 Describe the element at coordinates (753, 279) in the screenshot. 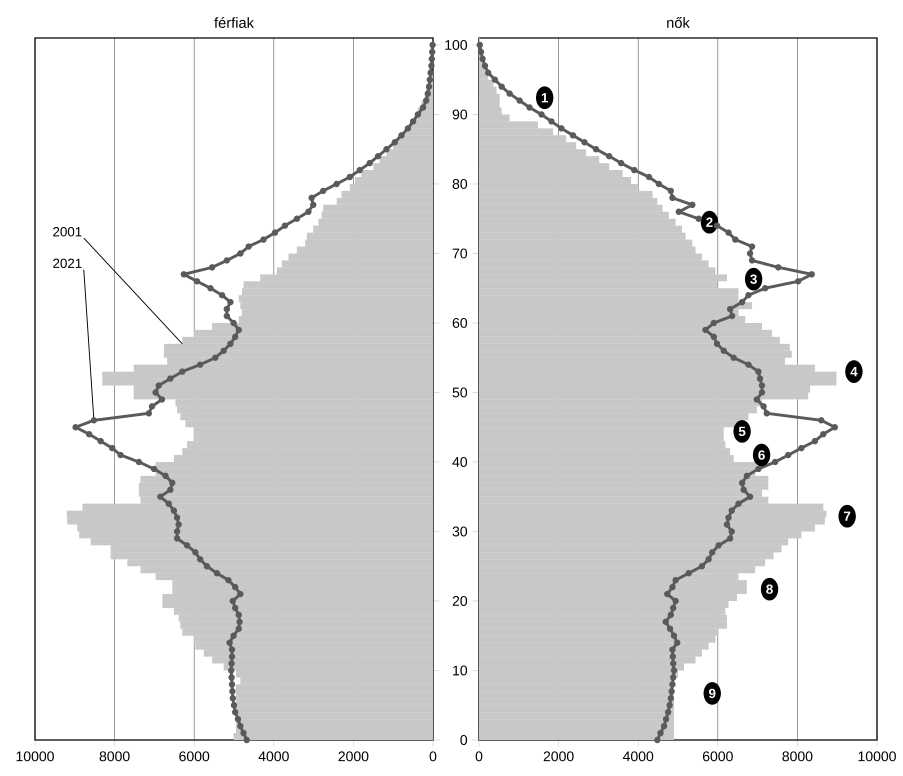

I see `annotation: 3` at that location.